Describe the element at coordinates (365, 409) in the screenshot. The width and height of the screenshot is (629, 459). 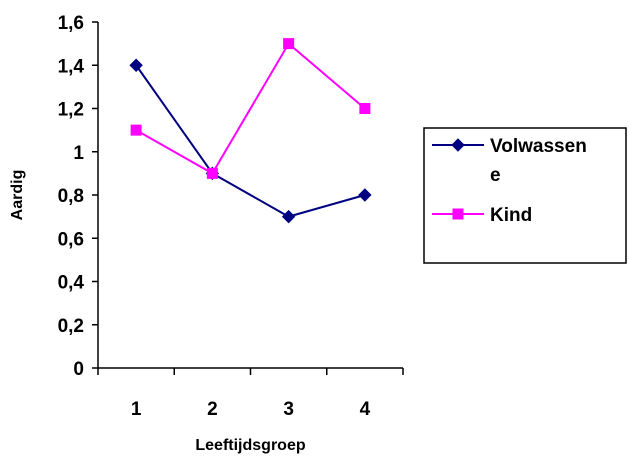
I see `x-tick-label: 4` at that location.